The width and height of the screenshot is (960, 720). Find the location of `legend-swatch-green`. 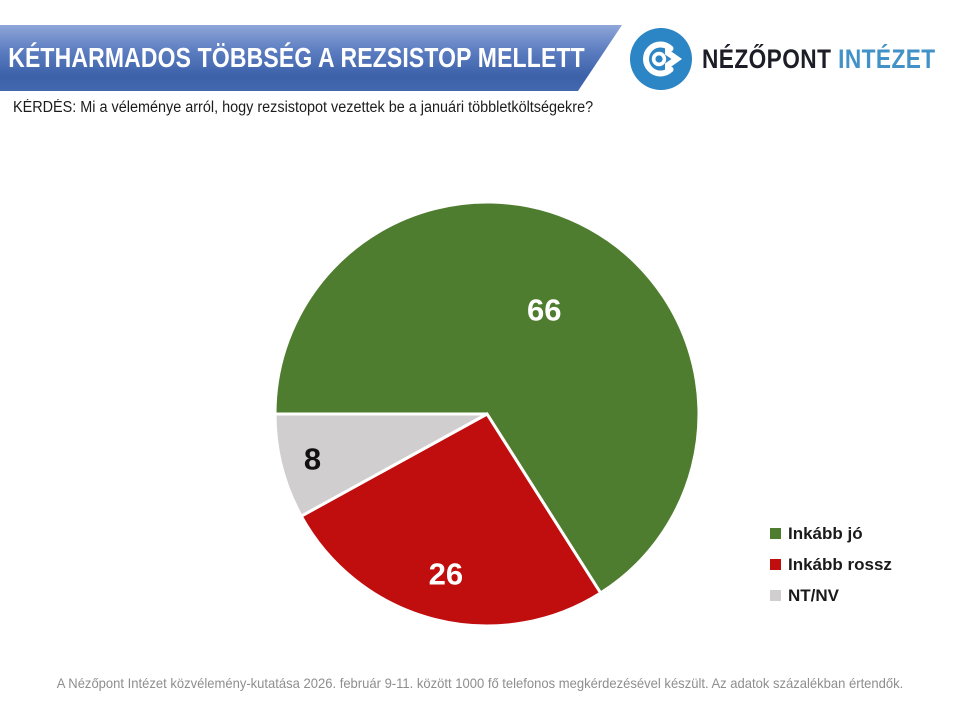

legend-swatch-green is located at coordinates (775, 533).